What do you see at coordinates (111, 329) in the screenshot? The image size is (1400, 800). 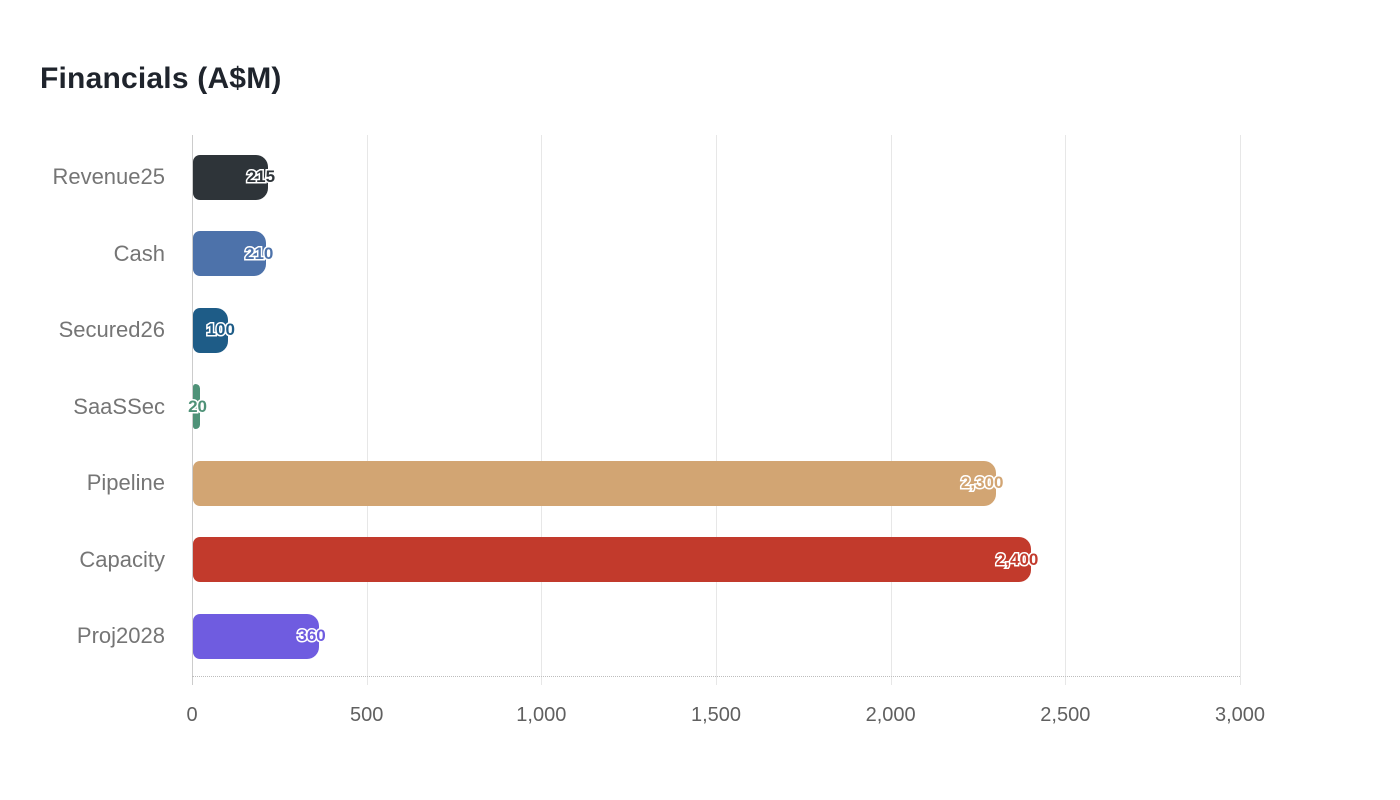 I see `category-label-secured26: Secured26` at bounding box center [111, 329].